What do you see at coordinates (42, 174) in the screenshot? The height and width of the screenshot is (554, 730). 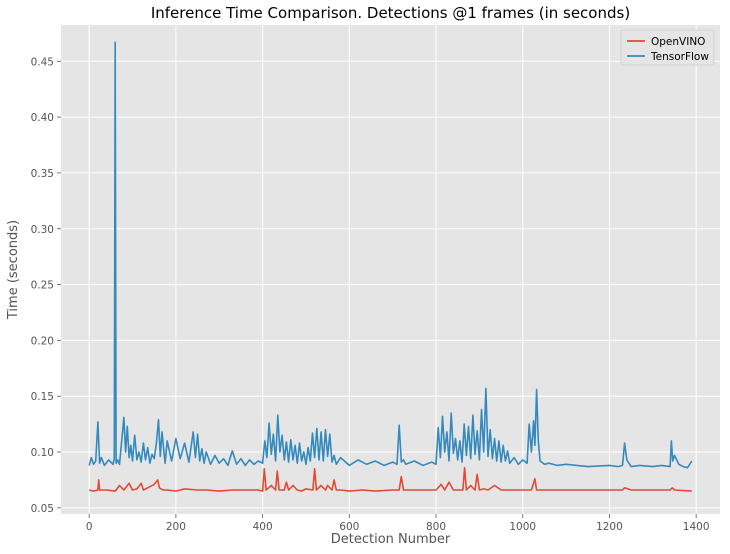 I see `y-tick-label: 0.35` at bounding box center [42, 174].